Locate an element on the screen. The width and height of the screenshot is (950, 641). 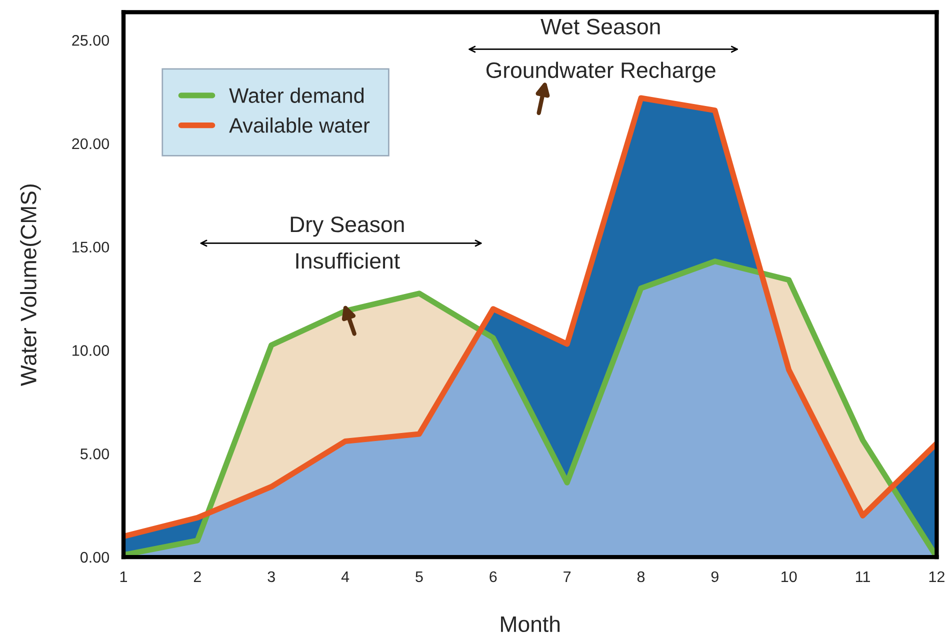
legend-label: Available water is located at coordinates (299, 125).